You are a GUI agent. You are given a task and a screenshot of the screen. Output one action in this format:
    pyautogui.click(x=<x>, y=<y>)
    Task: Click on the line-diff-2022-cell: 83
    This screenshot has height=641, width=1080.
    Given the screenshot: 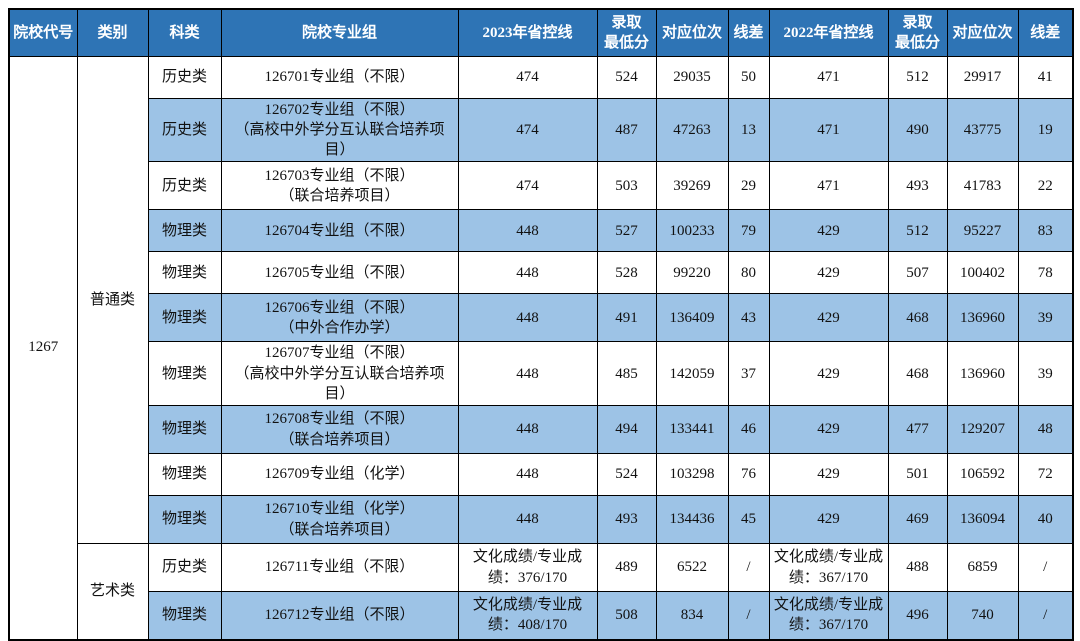 What is the action you would take?
    pyautogui.click(x=1045, y=231)
    